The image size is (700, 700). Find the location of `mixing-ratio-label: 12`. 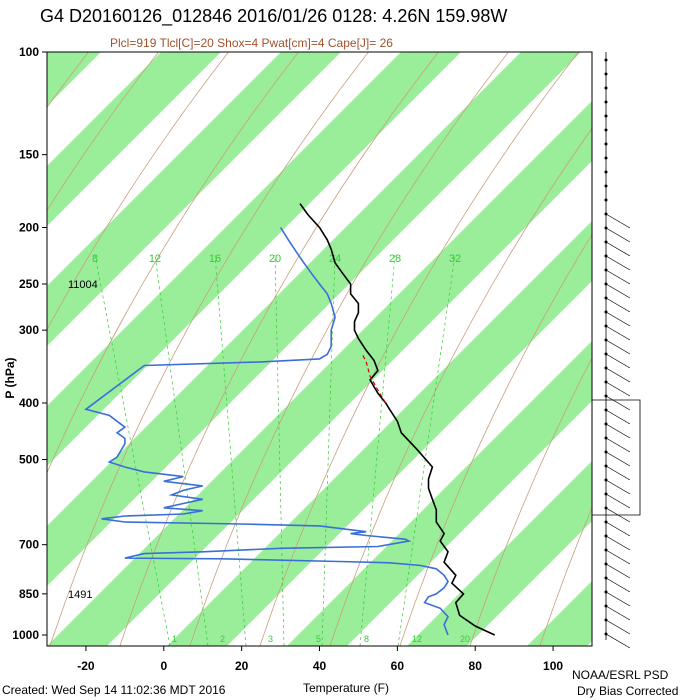

mixing-ratio-label: 12 is located at coordinates (155, 259).